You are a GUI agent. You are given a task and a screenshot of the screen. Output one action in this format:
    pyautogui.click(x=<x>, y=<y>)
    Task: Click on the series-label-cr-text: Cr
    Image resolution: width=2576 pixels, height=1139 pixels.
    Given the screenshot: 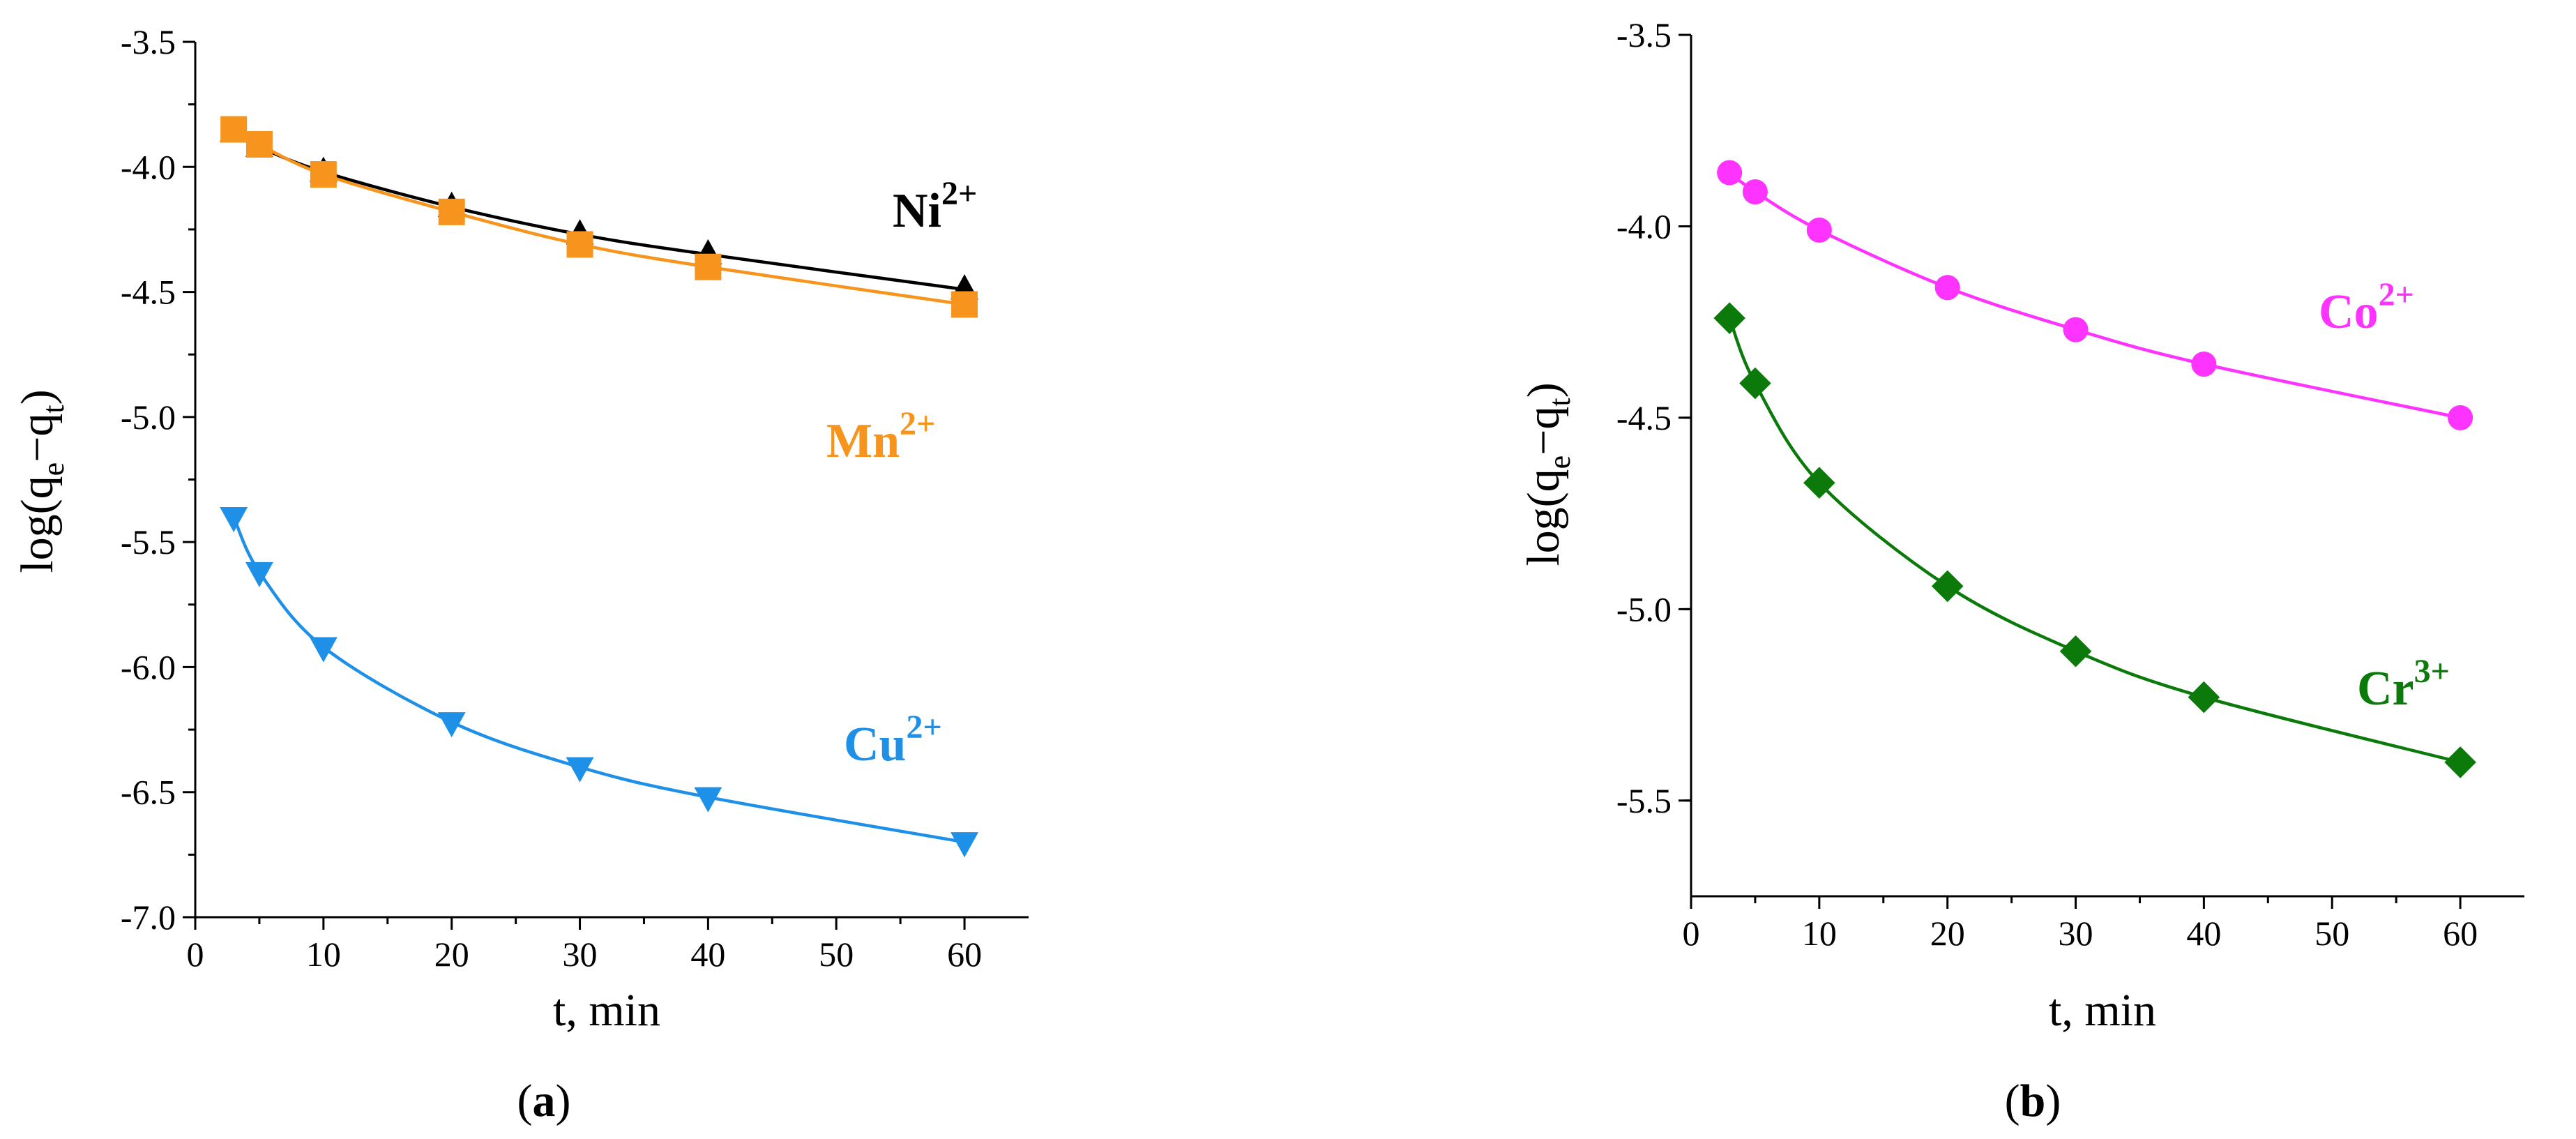 What is the action you would take?
    pyautogui.click(x=2385, y=689)
    